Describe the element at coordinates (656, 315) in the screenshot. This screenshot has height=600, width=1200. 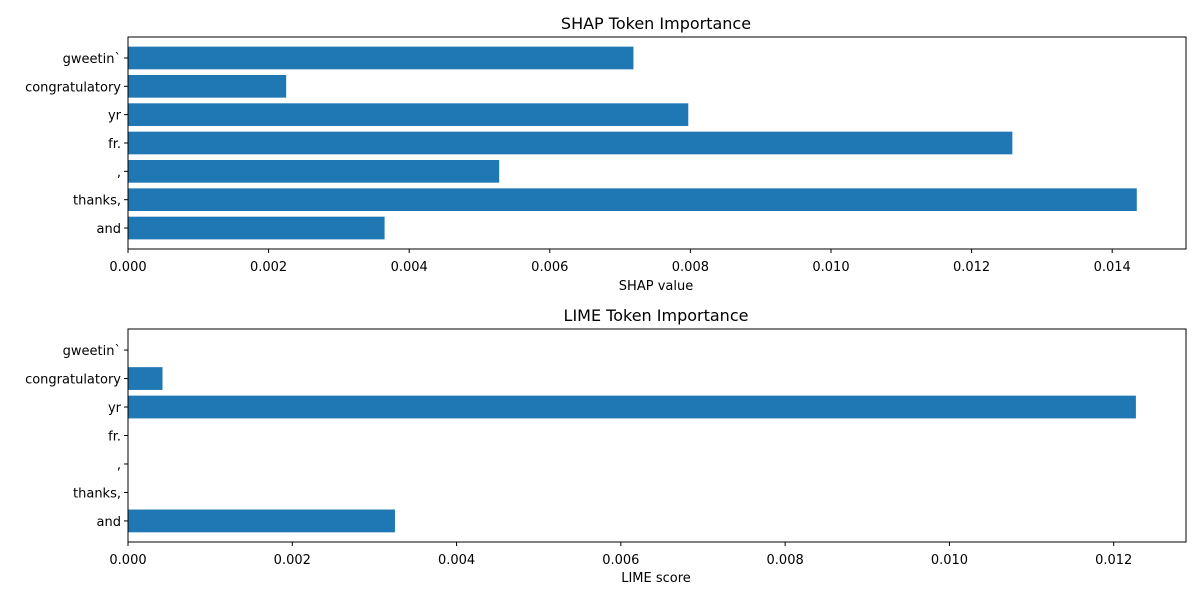
I see `chart-title: LIME Token Importance` at that location.